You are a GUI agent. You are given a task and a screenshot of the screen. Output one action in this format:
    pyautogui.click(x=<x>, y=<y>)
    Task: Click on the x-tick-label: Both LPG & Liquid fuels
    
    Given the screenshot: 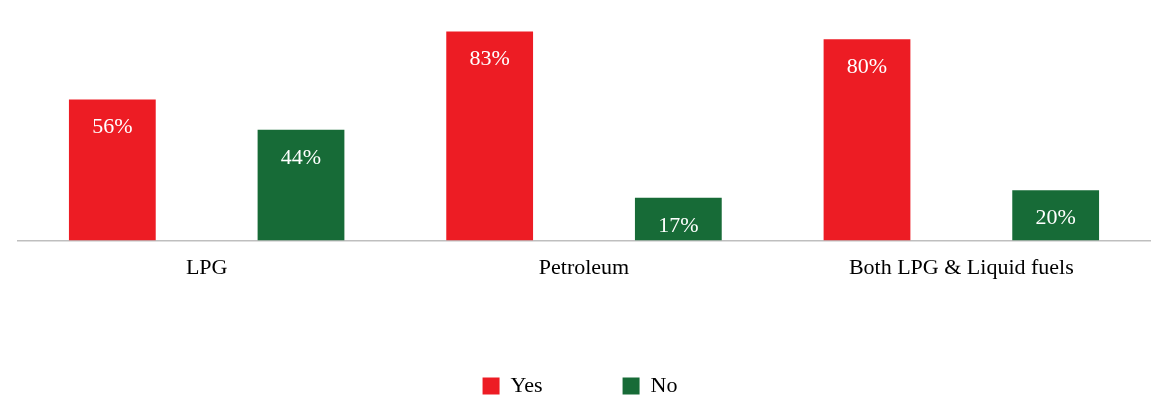 What is the action you would take?
    pyautogui.click(x=961, y=266)
    